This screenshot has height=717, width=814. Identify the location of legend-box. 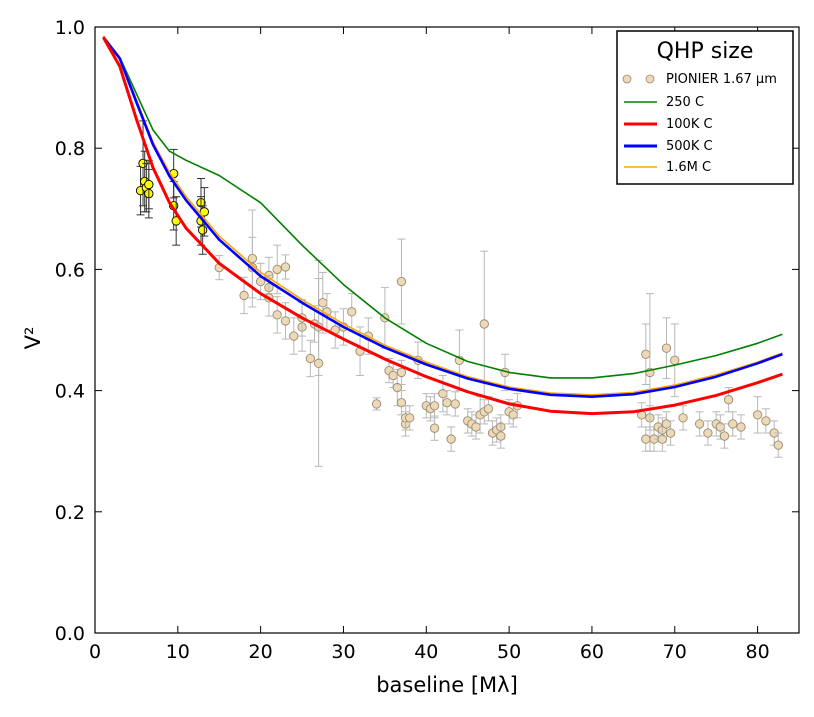
(705, 107).